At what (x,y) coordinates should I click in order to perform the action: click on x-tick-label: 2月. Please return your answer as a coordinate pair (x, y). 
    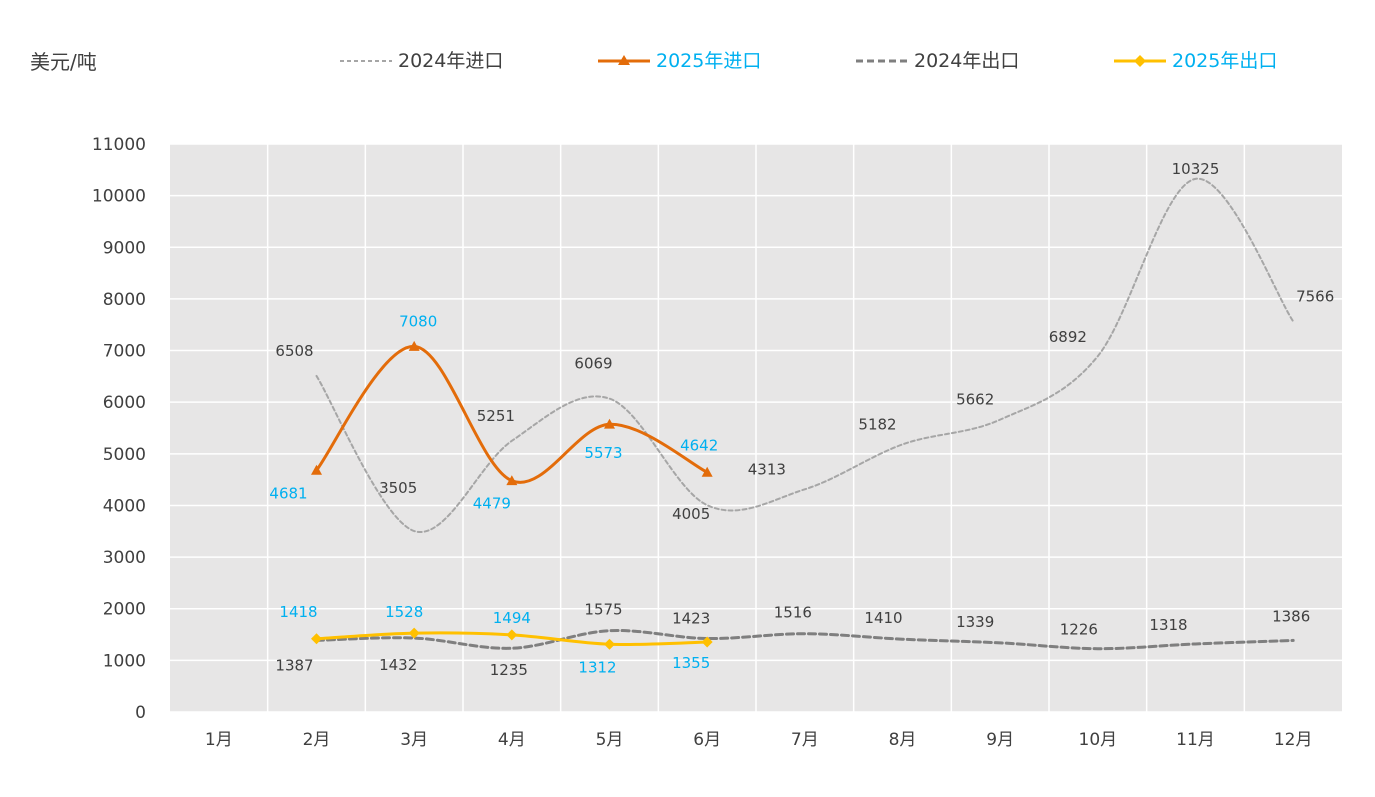
    Looking at the image, I should click on (317, 740).